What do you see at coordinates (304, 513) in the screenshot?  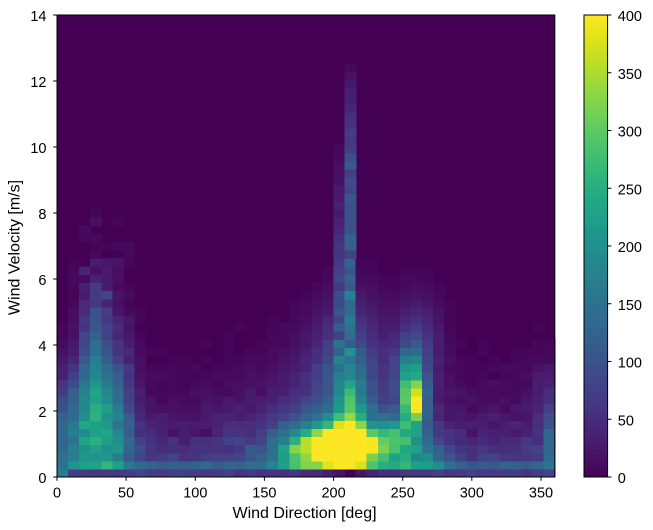 I see `svg-text: Wind Direction [deg]` at bounding box center [304, 513].